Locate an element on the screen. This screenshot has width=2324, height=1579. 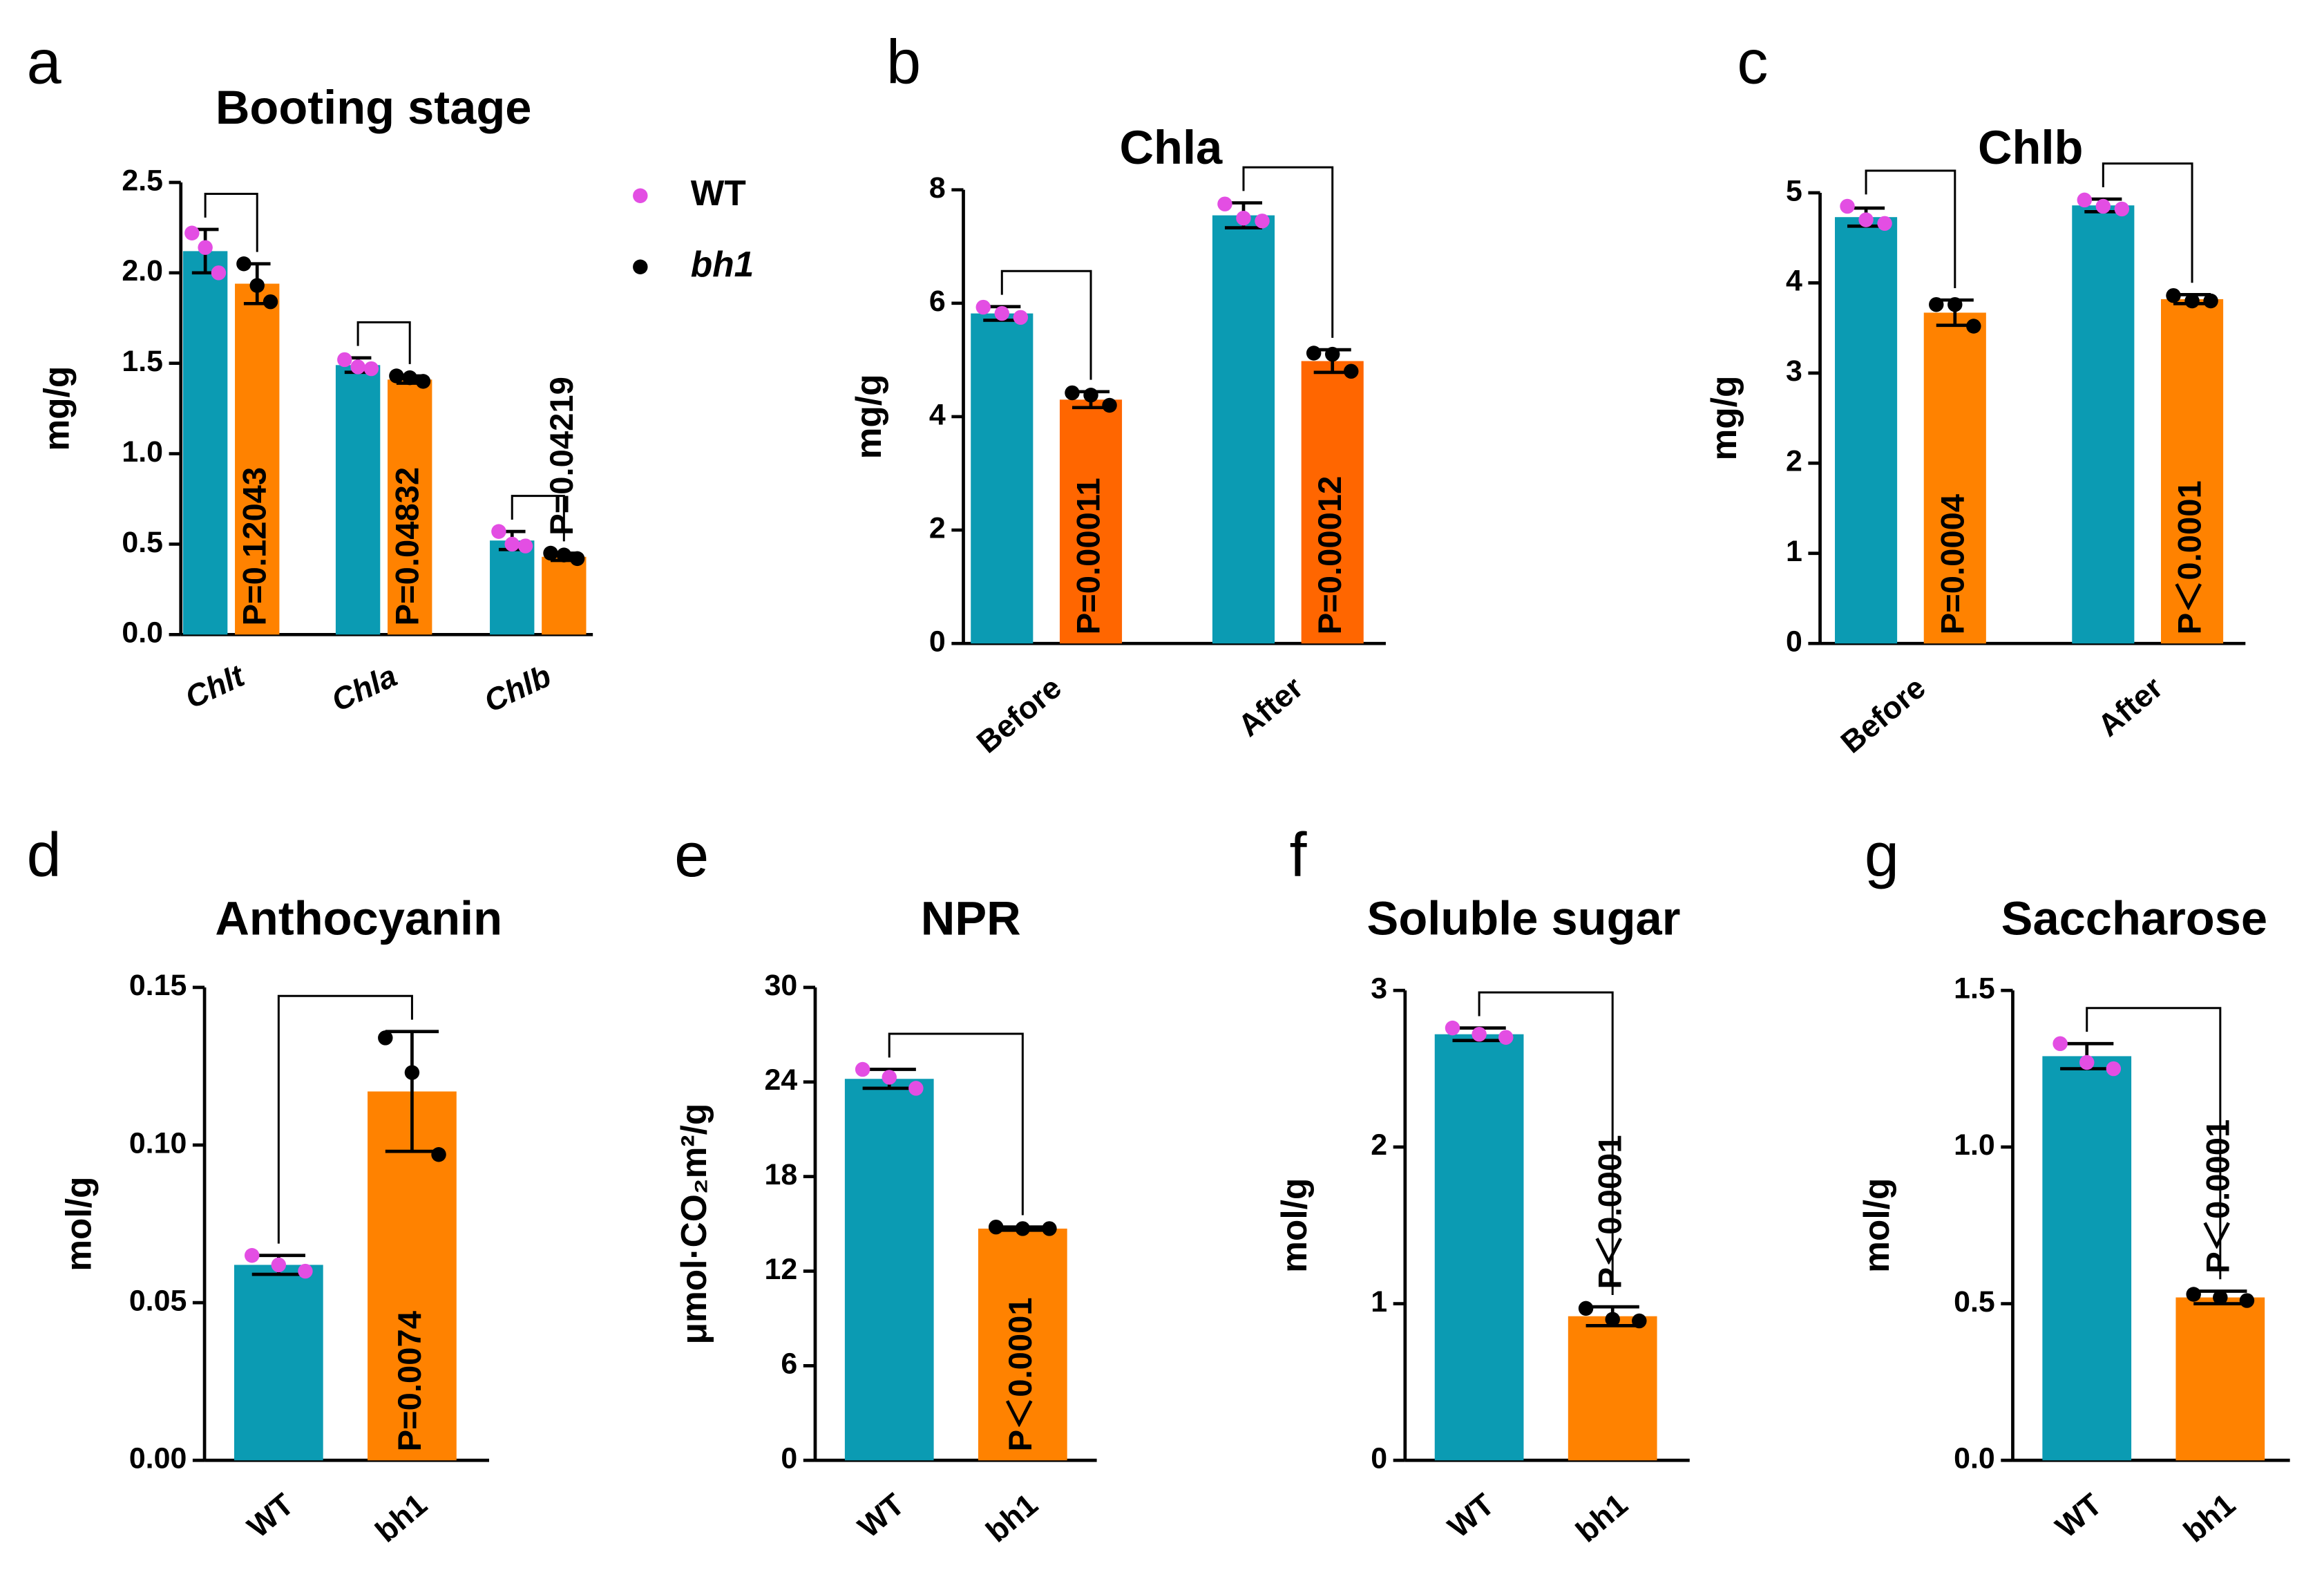
p-value: P=0.04832 is located at coordinates (408, 546).